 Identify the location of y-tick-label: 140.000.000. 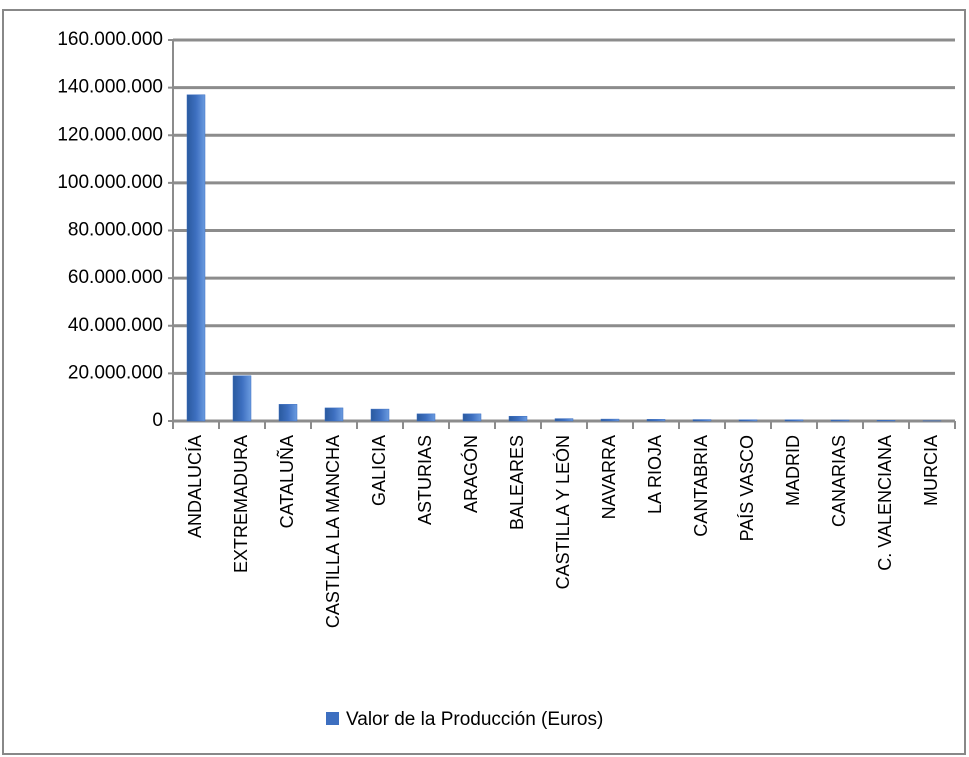
(110, 87).